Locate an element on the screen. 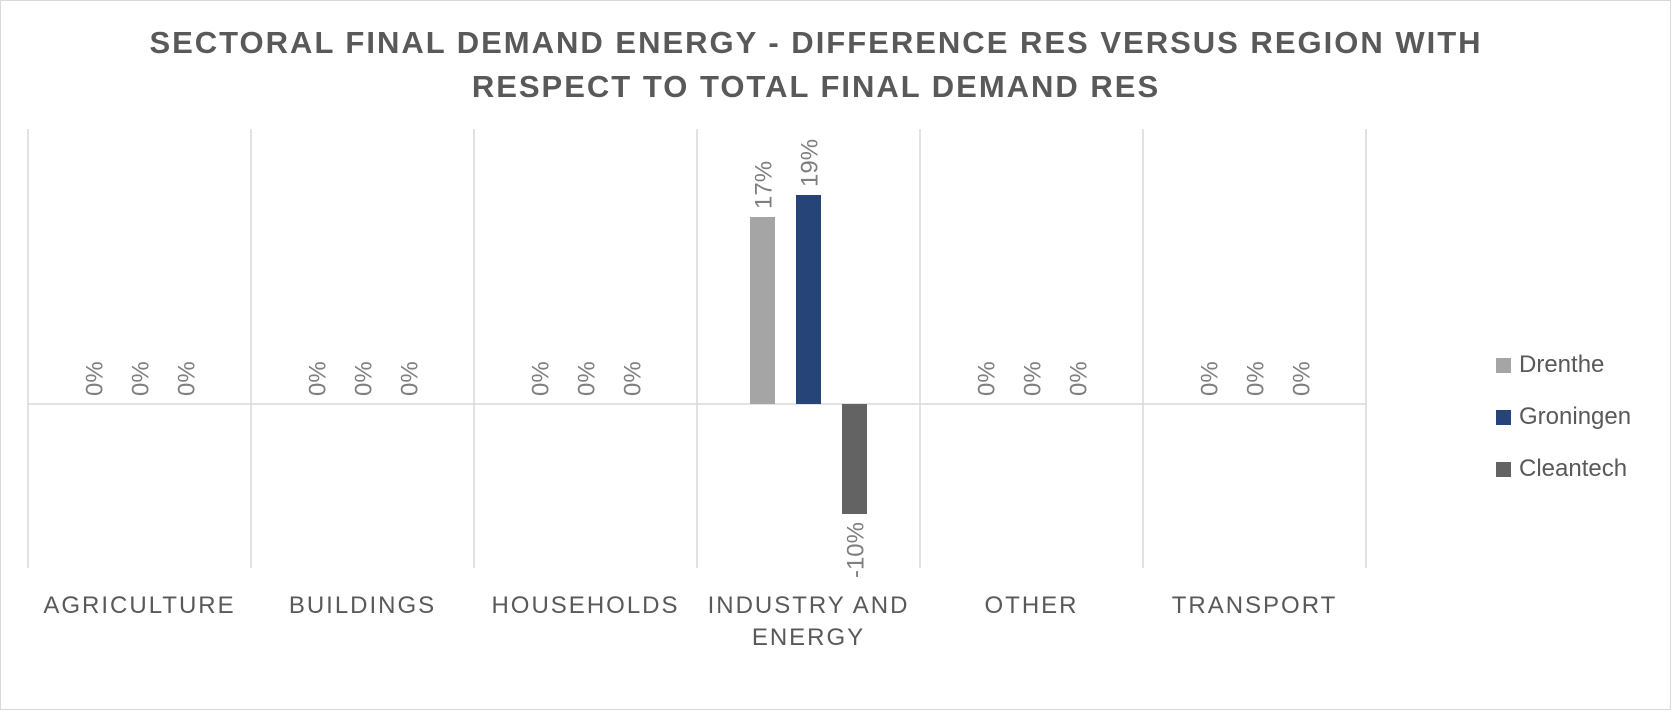 The width and height of the screenshot is (1671, 710). legend-label-drenthe: Drenthe is located at coordinates (1562, 364).